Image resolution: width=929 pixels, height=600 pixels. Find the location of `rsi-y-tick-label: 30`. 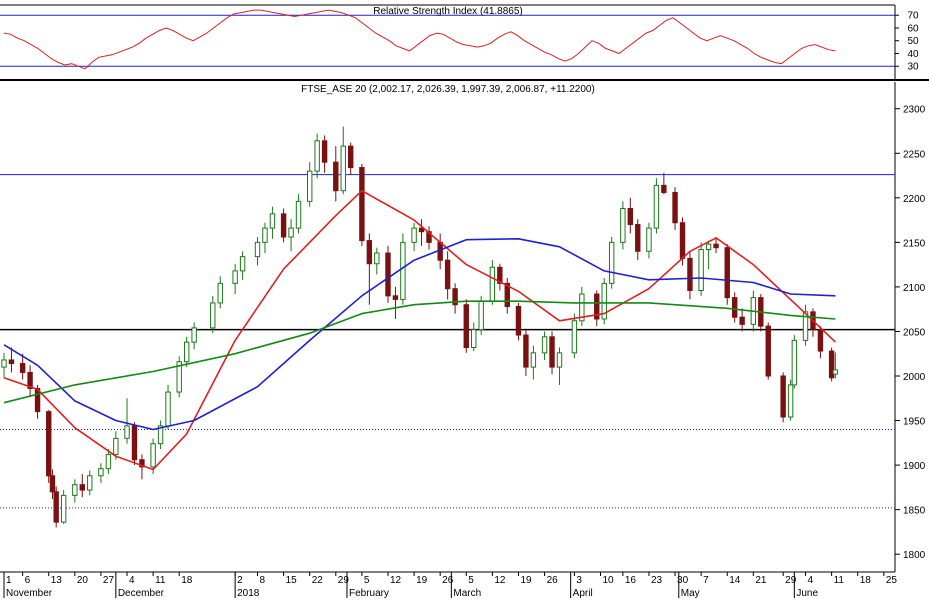

rsi-y-tick-label: 30 is located at coordinates (913, 67).